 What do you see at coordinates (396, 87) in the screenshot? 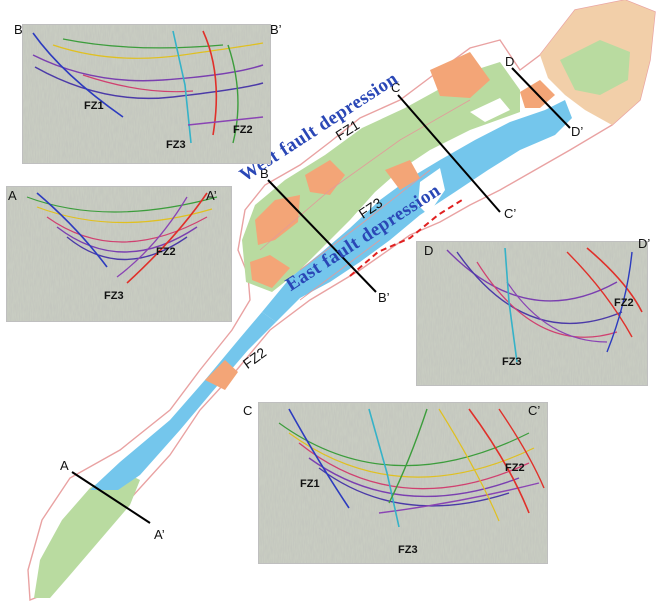
I see `section-label-c: C` at bounding box center [396, 87].